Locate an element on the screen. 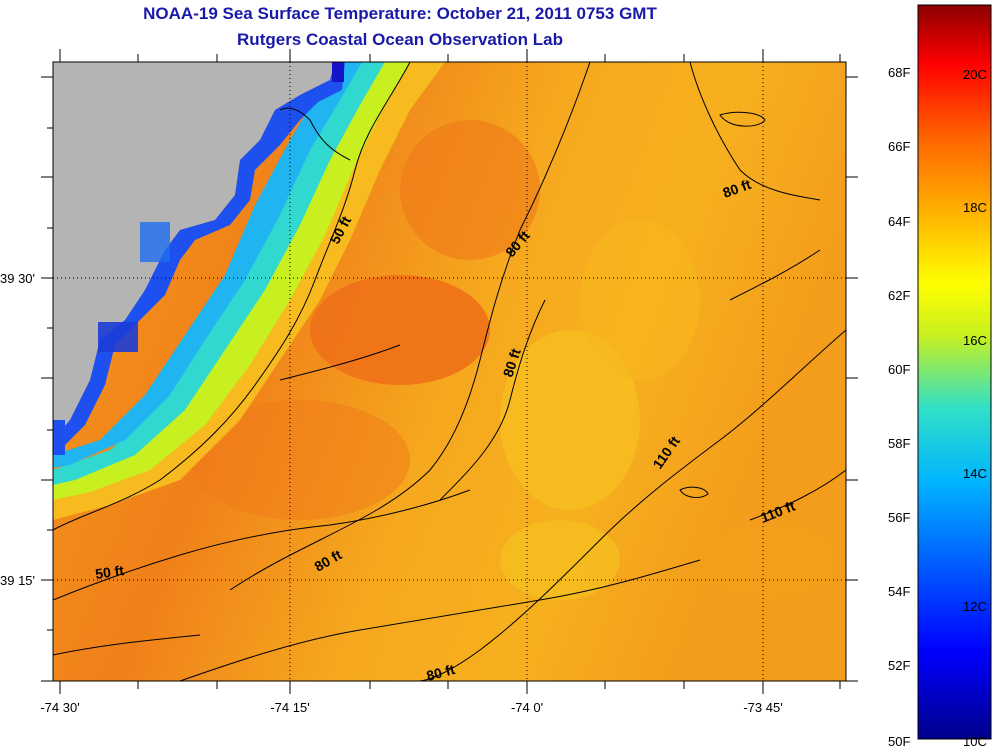 The height and width of the screenshot is (754, 1000). colorbar-f-label: 52F is located at coordinates (899, 665).